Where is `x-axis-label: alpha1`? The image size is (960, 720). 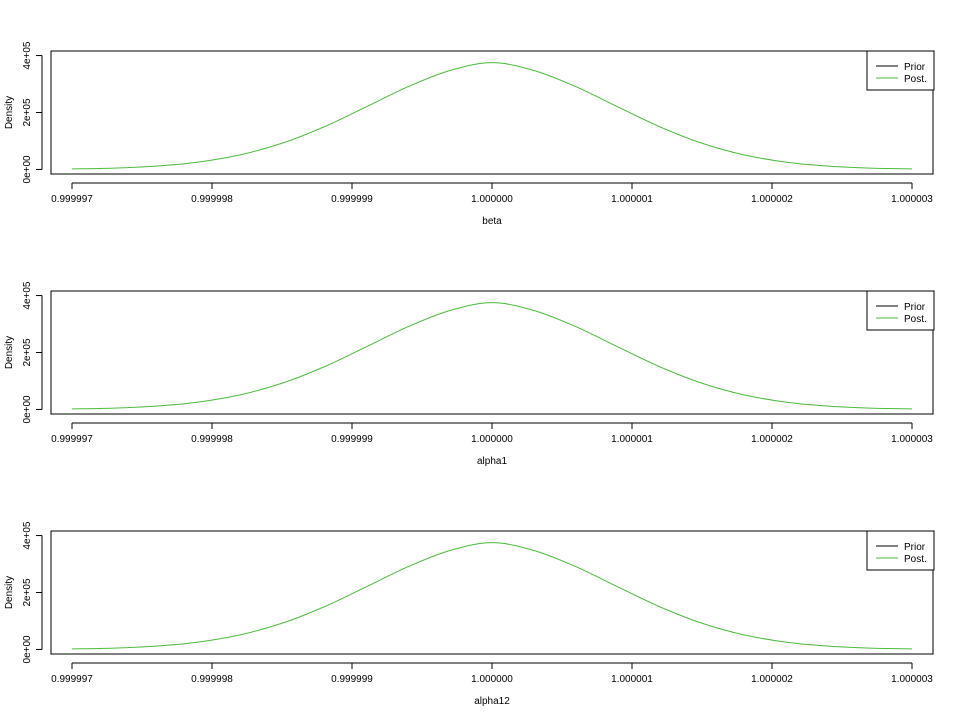 x-axis-label: alpha1 is located at coordinates (492, 461).